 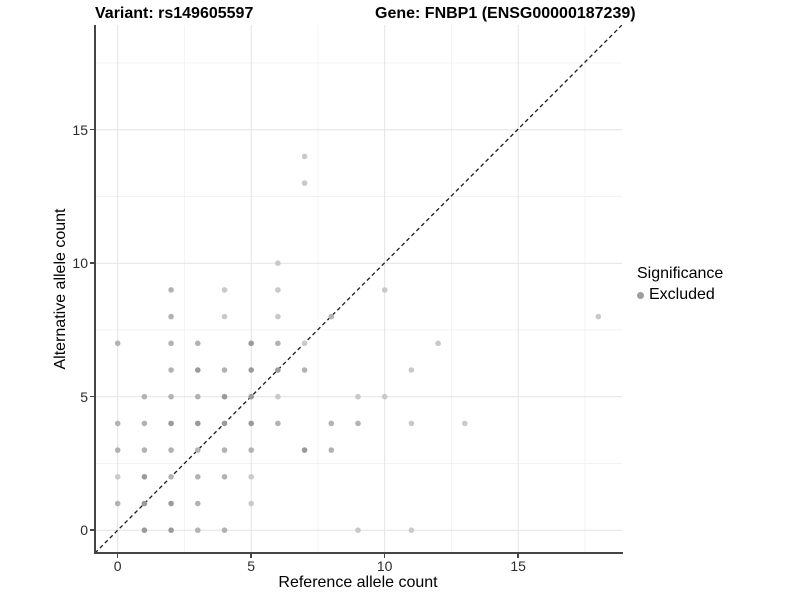 What do you see at coordinates (174, 13) in the screenshot?
I see `variant-title: Variant: rs149605597` at bounding box center [174, 13].